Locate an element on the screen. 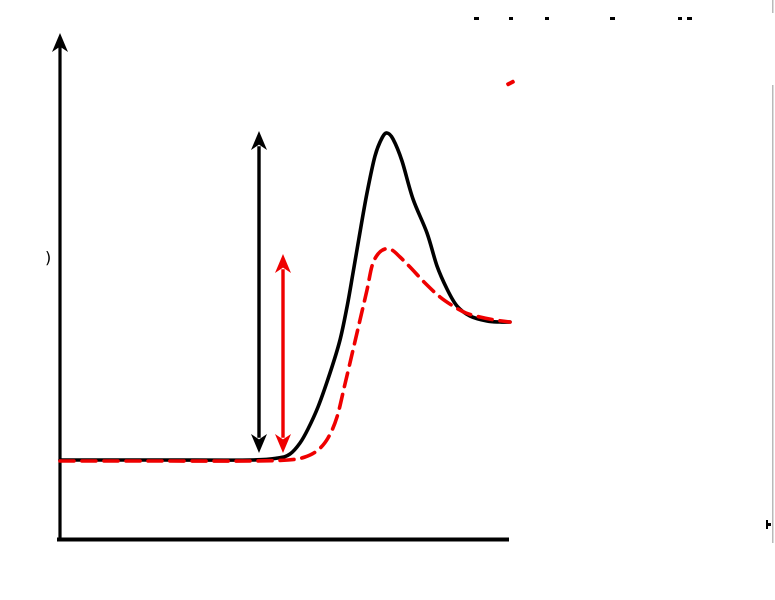 This screenshot has height=600, width=775. red-activation-energy-arrow-bottom-head-icon is located at coordinates (283, 443).